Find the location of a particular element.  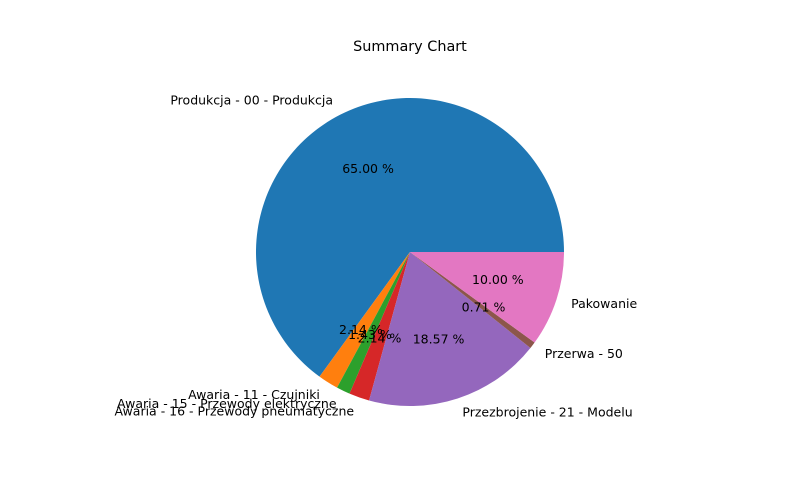

pct-label-awaria-16-przewody-pneumatyczne: 2.14 % is located at coordinates (380, 338).